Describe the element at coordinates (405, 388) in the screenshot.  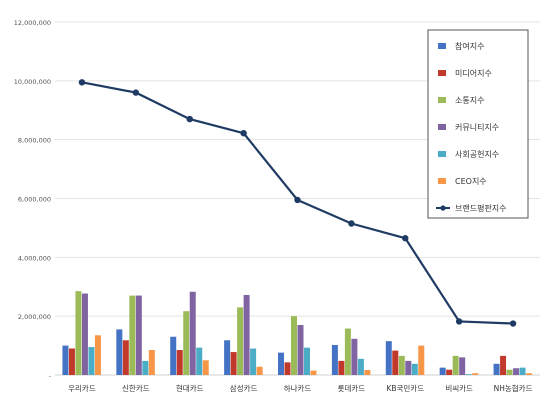
I see `x-tick-label: KB국민카드` at that location.